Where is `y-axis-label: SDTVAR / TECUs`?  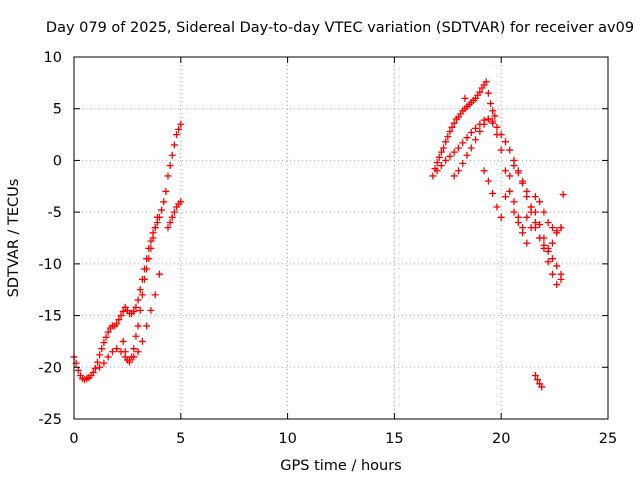 y-axis-label: SDTVAR / TECUs is located at coordinates (14, 238).